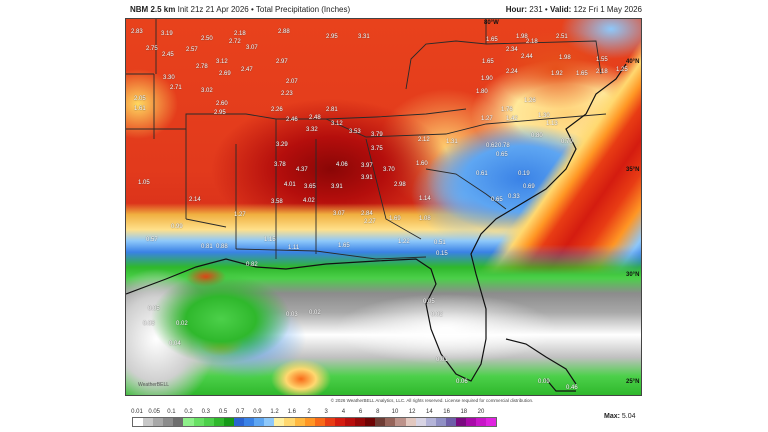 The height and width of the screenshot is (432, 768). What do you see at coordinates (207, 247) in the screenshot?
I see `point-value: 0.81` at bounding box center [207, 247].